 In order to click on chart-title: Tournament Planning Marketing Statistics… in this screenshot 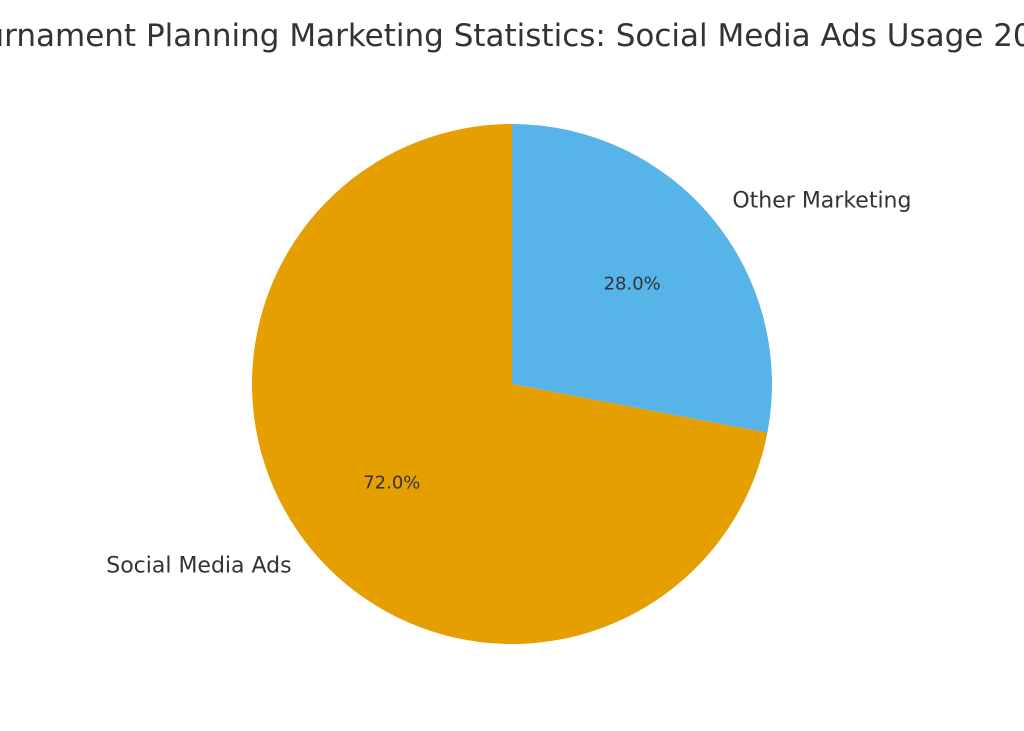, I will do `click(512, 36)`.